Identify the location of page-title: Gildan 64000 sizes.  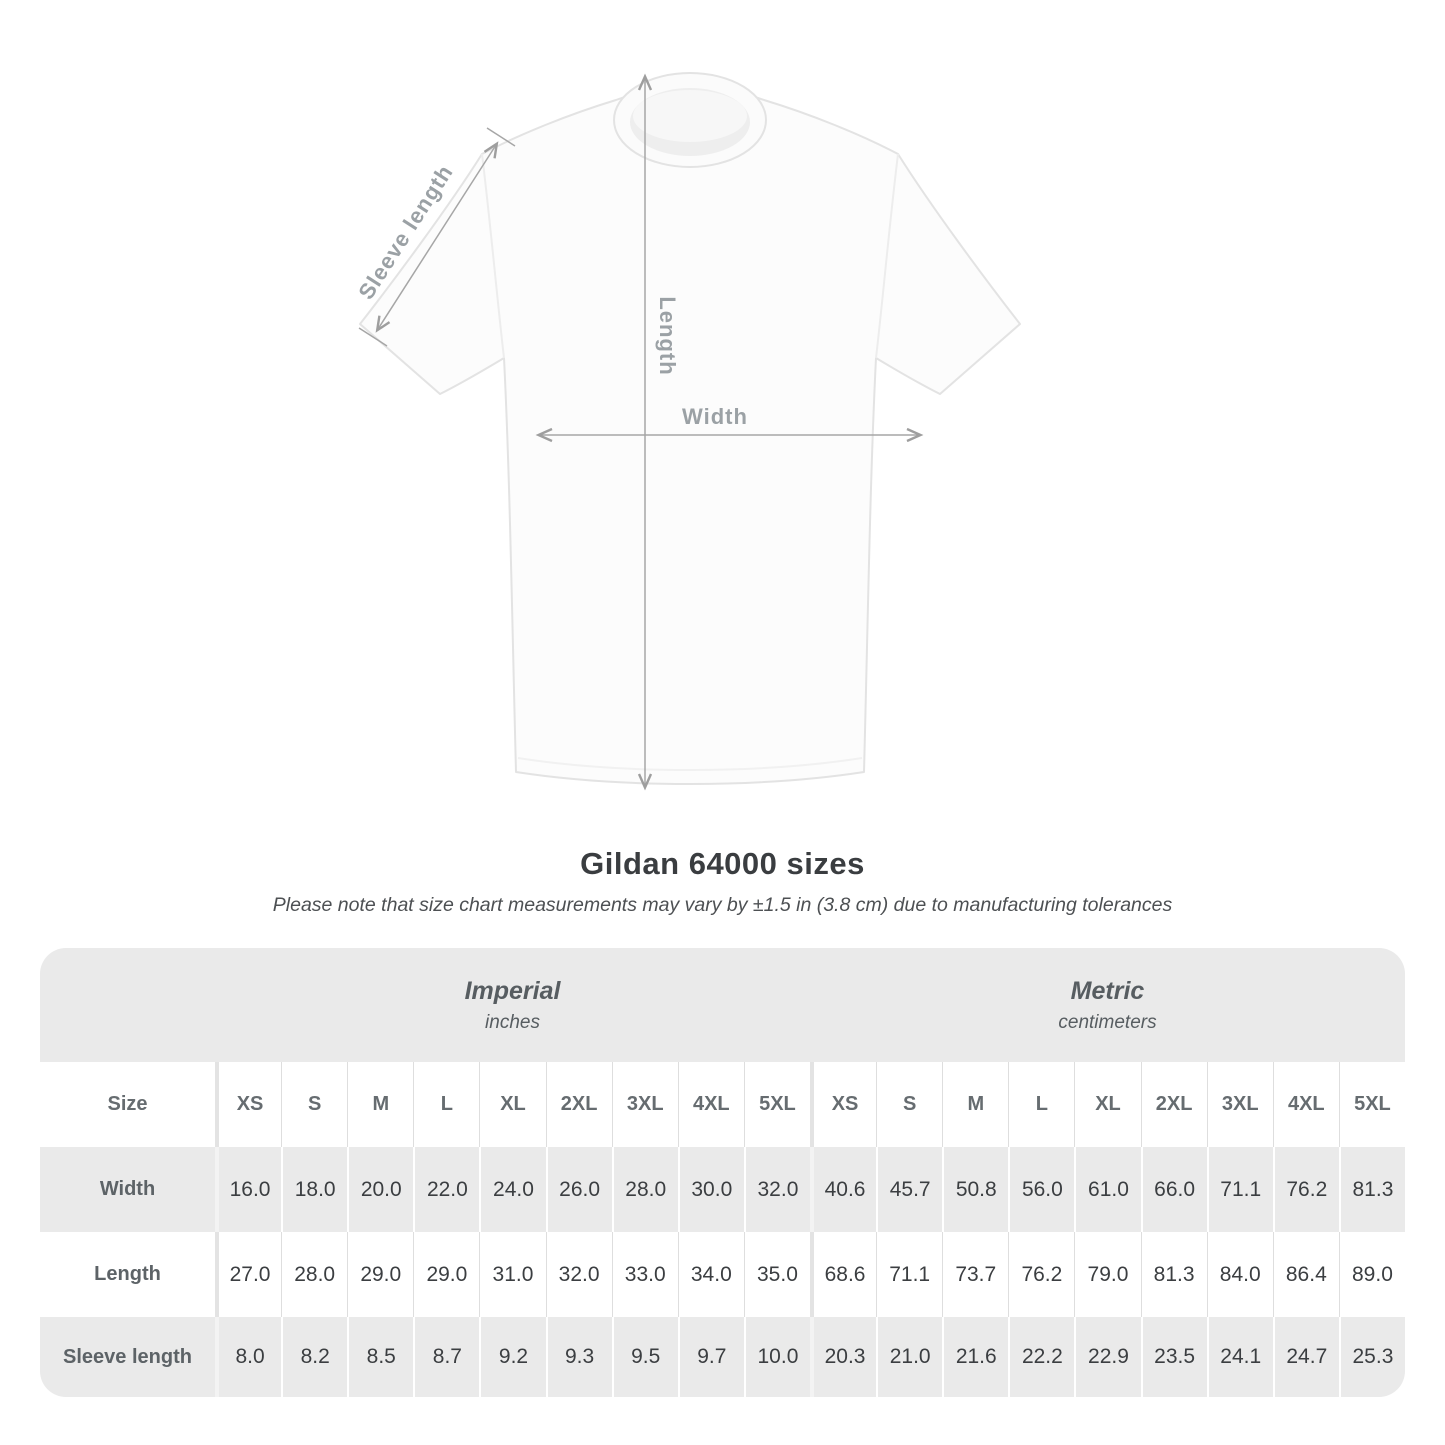
(722, 863).